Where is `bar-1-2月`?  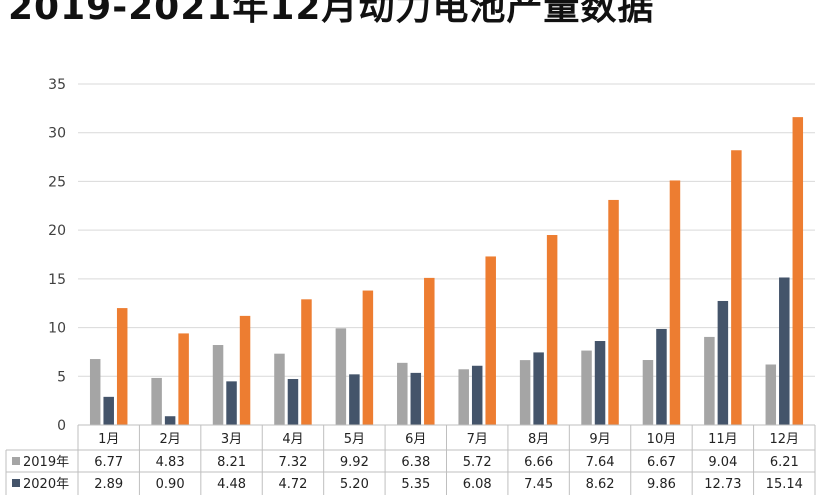 bar-1-2月 is located at coordinates (156, 401).